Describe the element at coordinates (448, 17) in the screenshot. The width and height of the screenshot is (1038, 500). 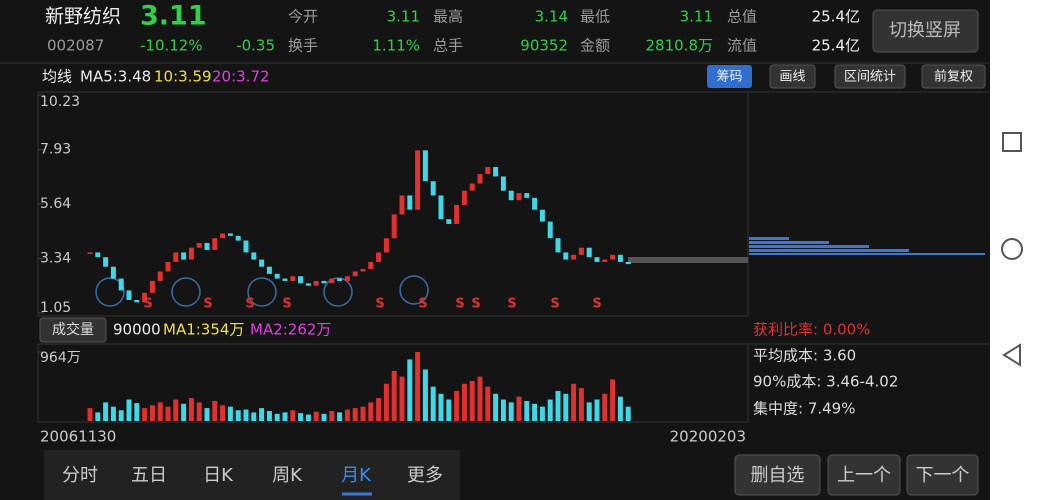
I see `stat-label: 最高` at that location.